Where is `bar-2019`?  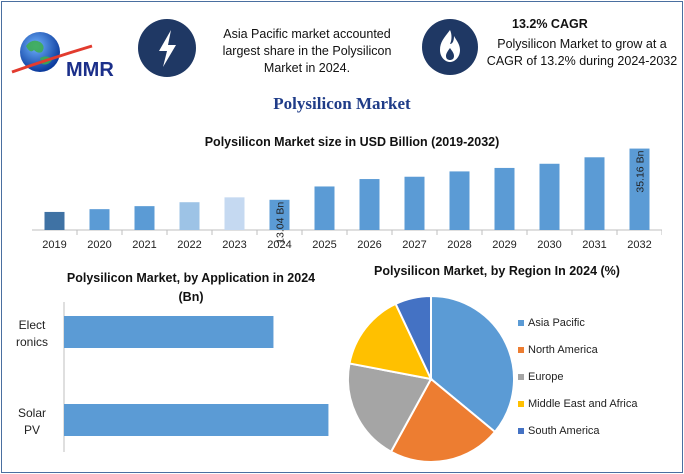
bar-2019 is located at coordinates (54, 220).